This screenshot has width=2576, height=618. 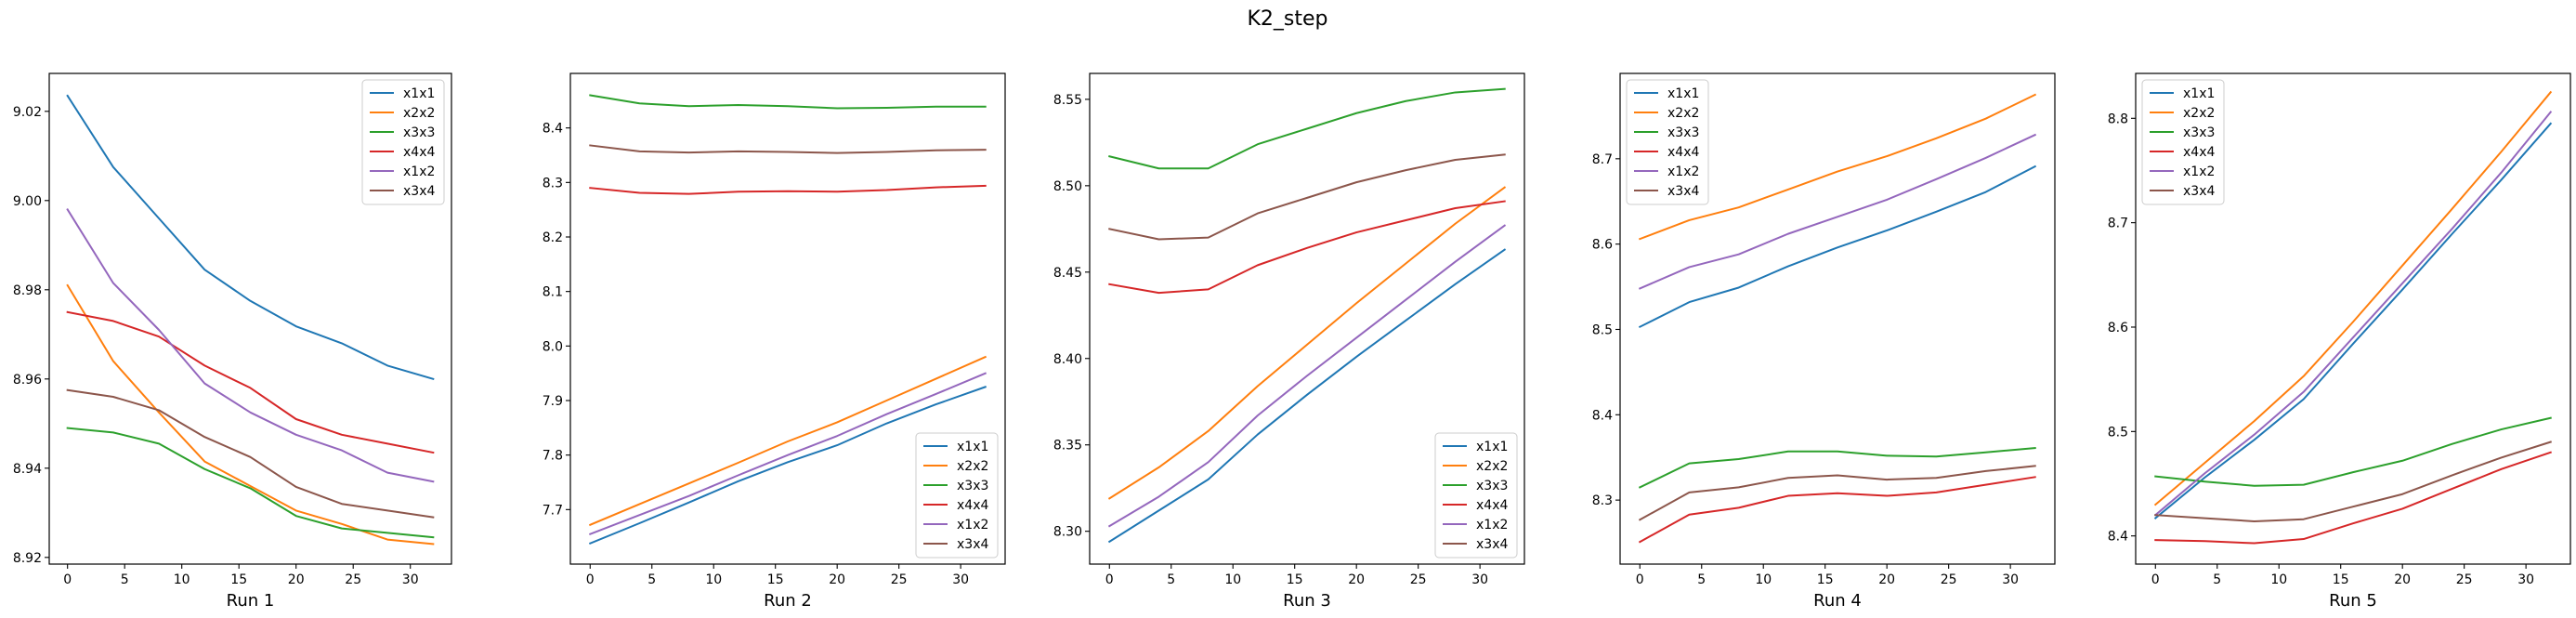 What do you see at coordinates (27, 380) in the screenshot?
I see `y-tick-label: 8.96` at bounding box center [27, 380].